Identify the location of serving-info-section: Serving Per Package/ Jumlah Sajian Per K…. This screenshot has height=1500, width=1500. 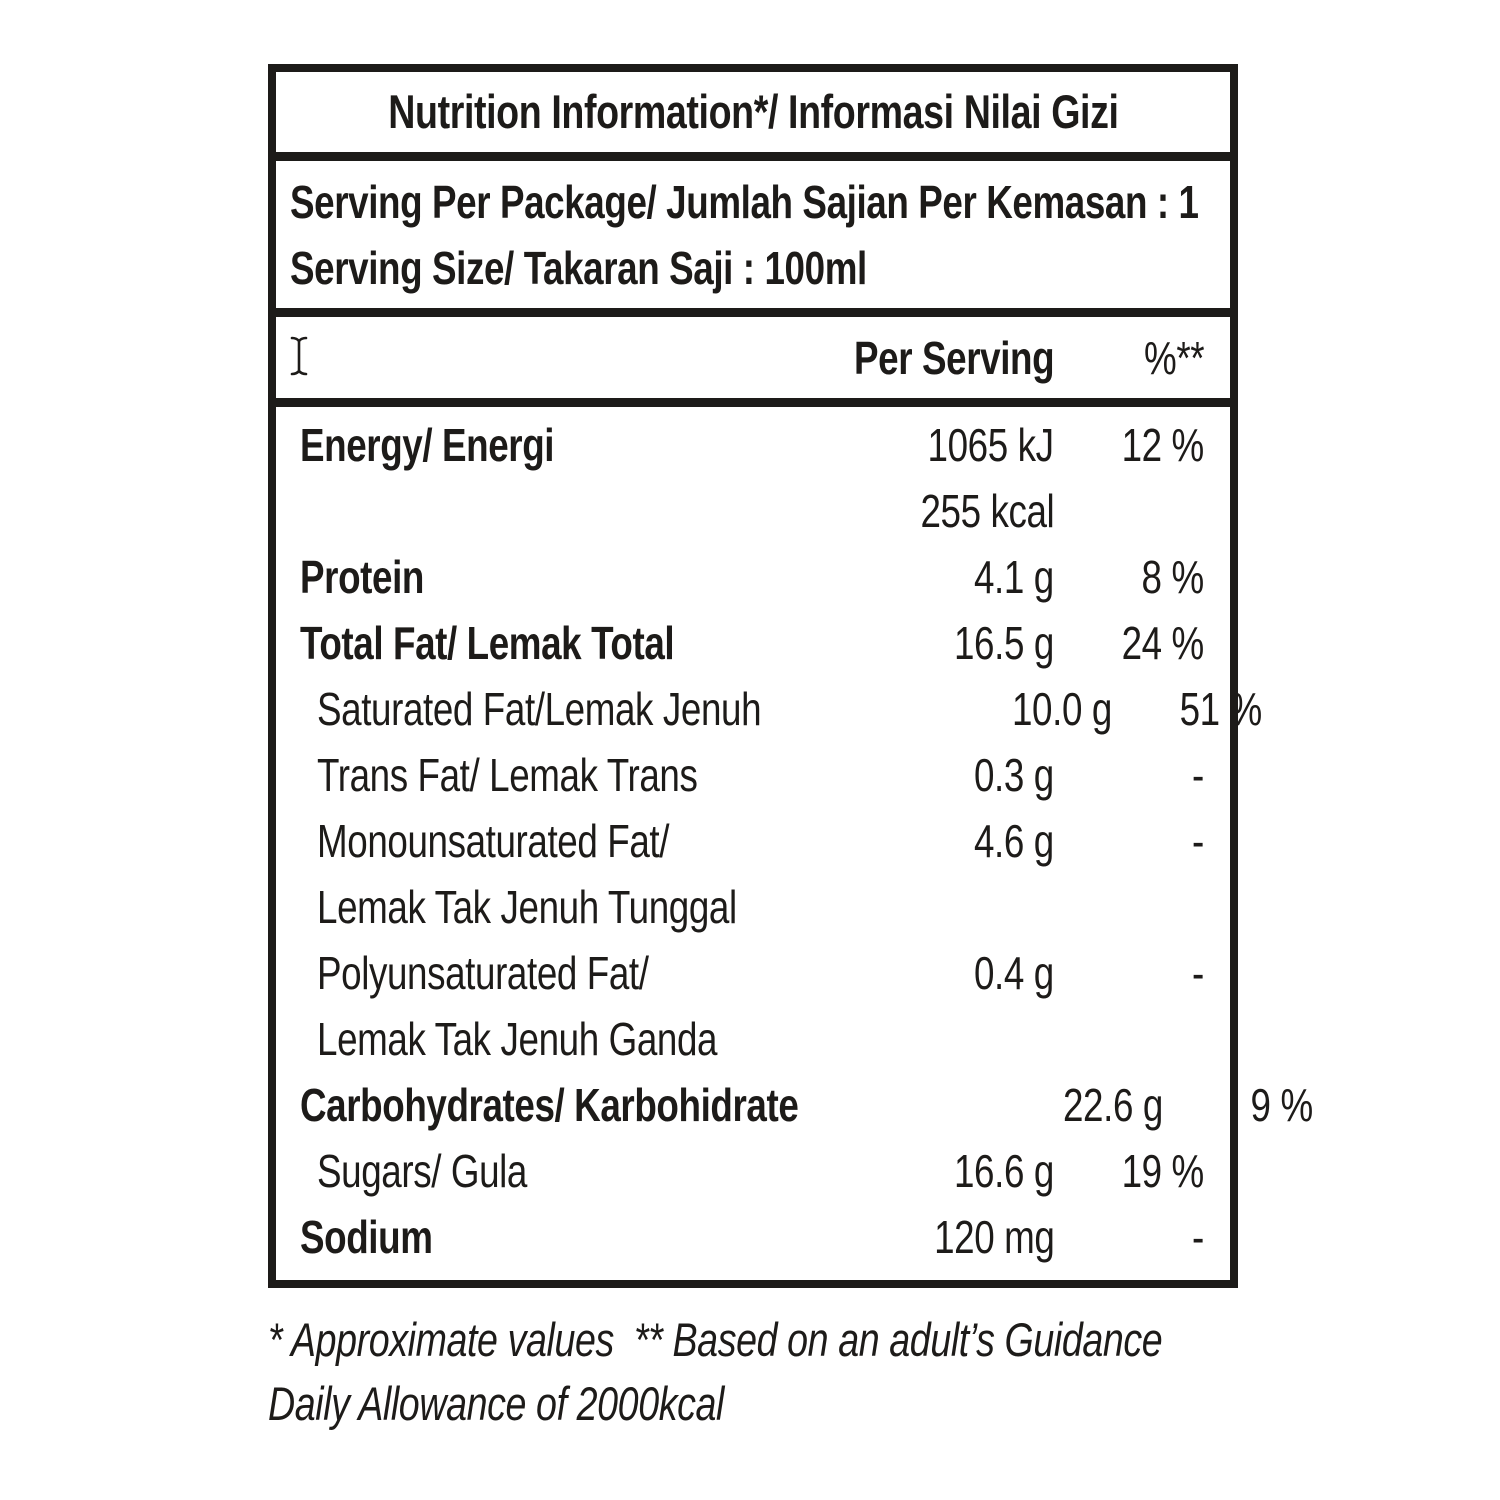
(753, 239).